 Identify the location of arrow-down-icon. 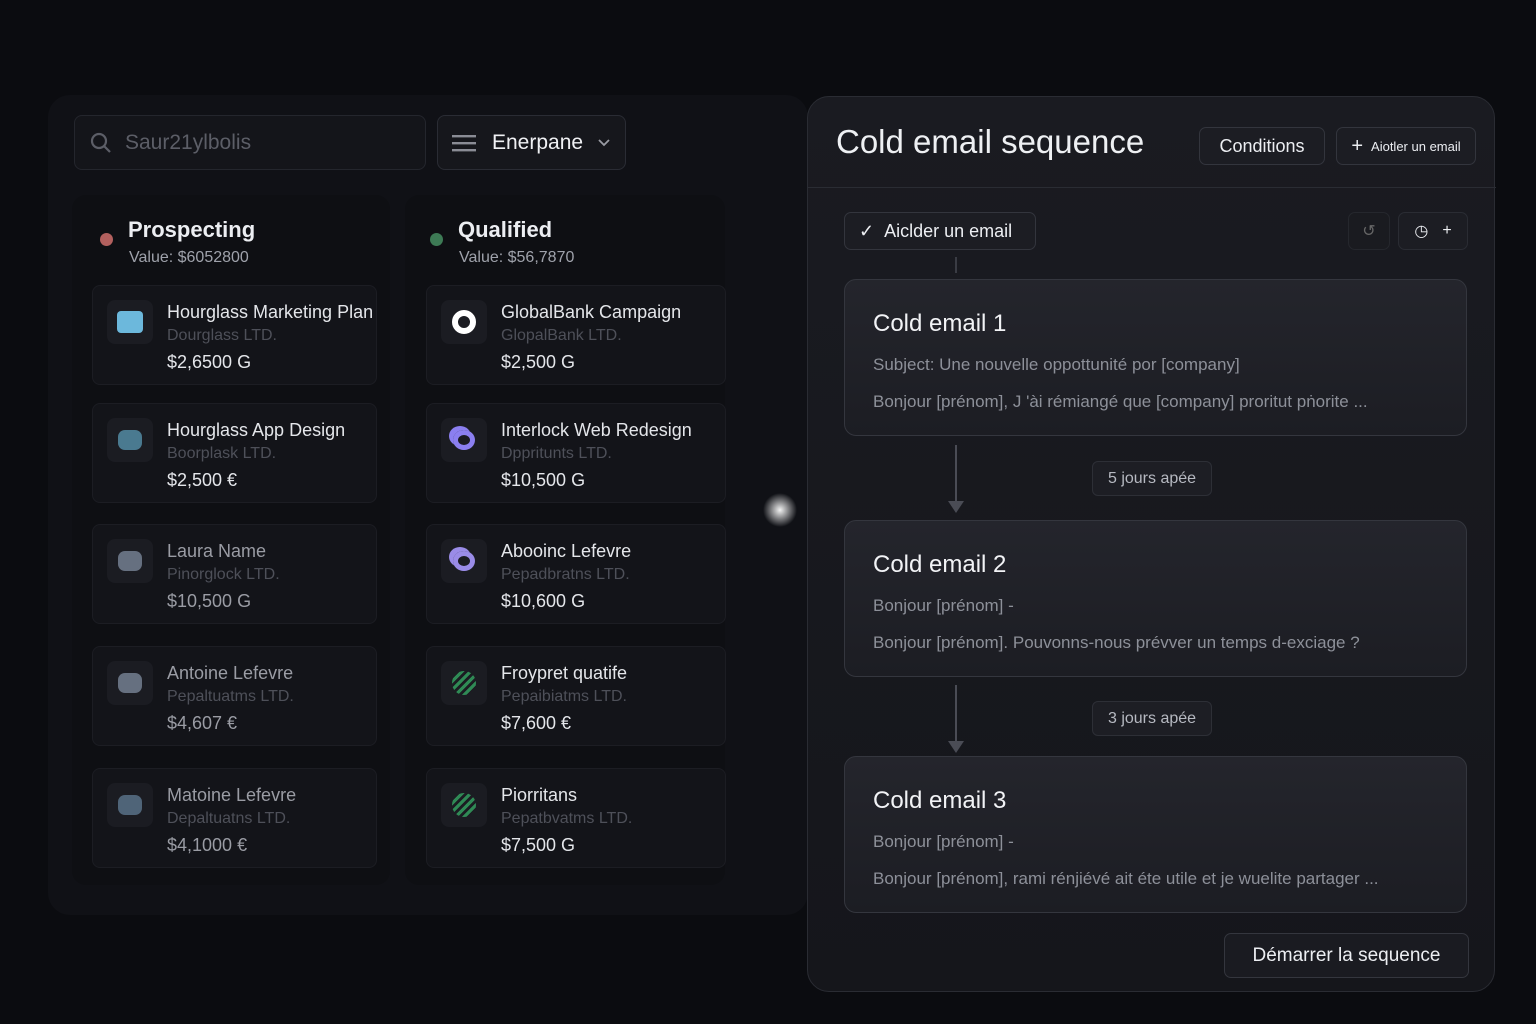
(956, 747).